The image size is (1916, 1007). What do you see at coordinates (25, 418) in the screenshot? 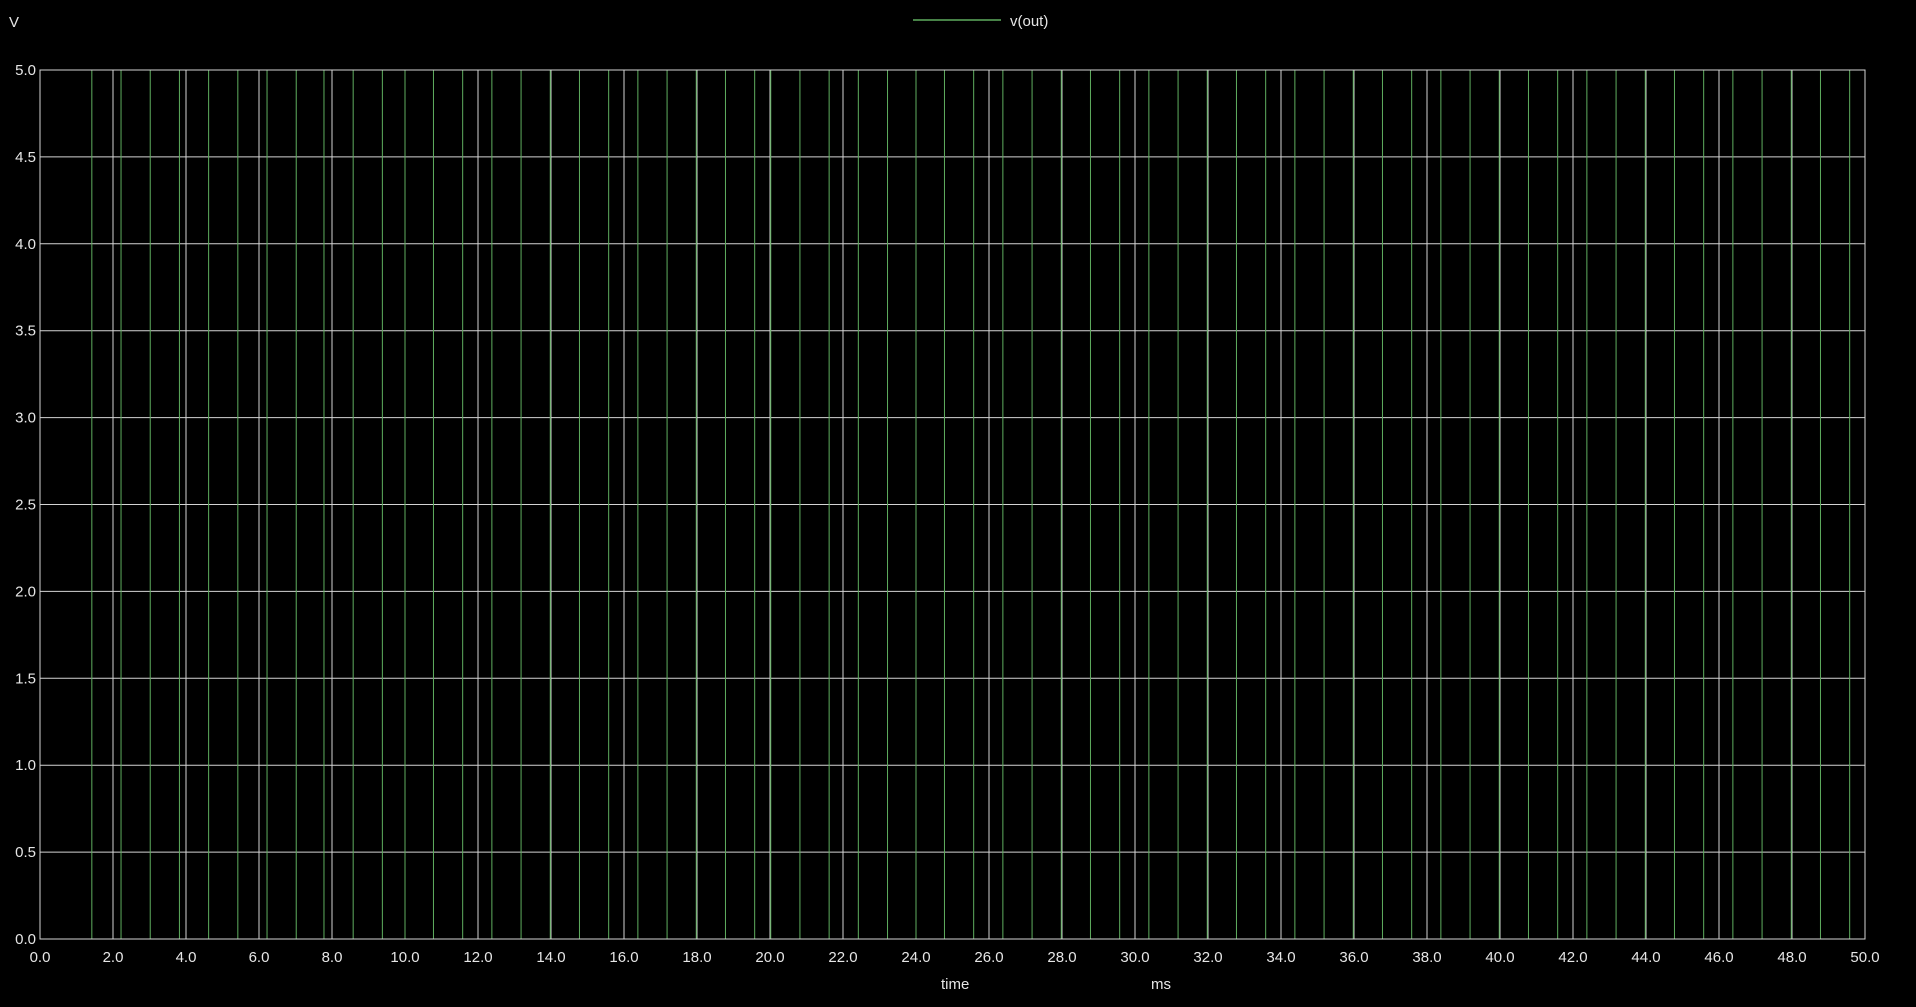
I see `y-tick-label: 3.0` at bounding box center [25, 418].